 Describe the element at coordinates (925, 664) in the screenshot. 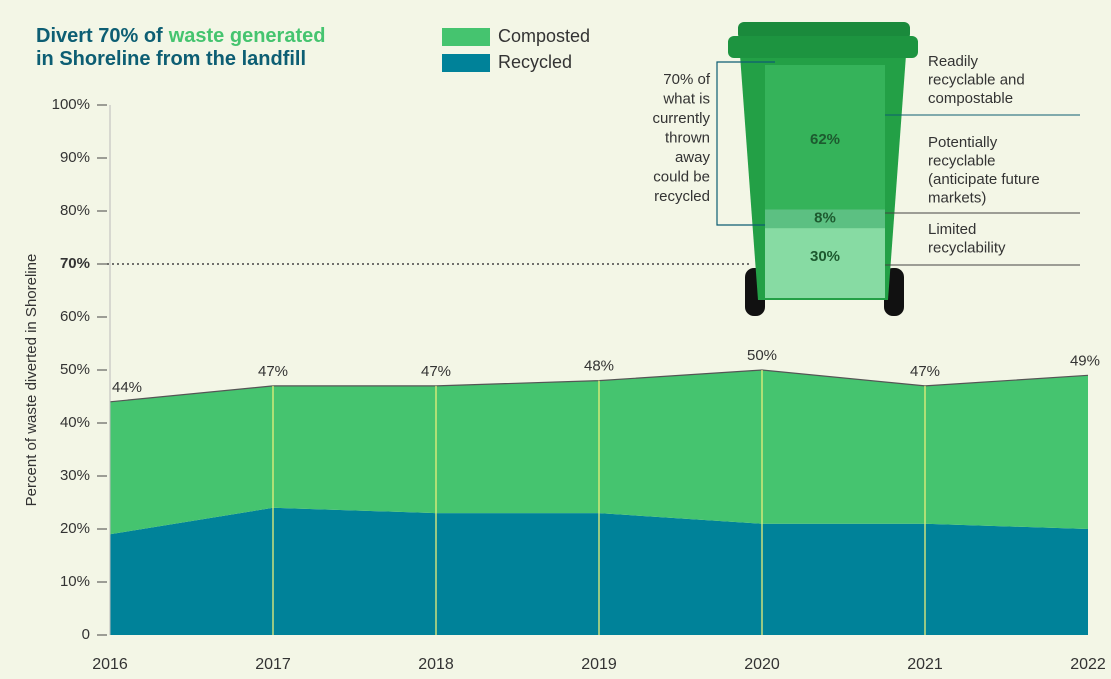

I see `x-tick-label: 2021` at that location.